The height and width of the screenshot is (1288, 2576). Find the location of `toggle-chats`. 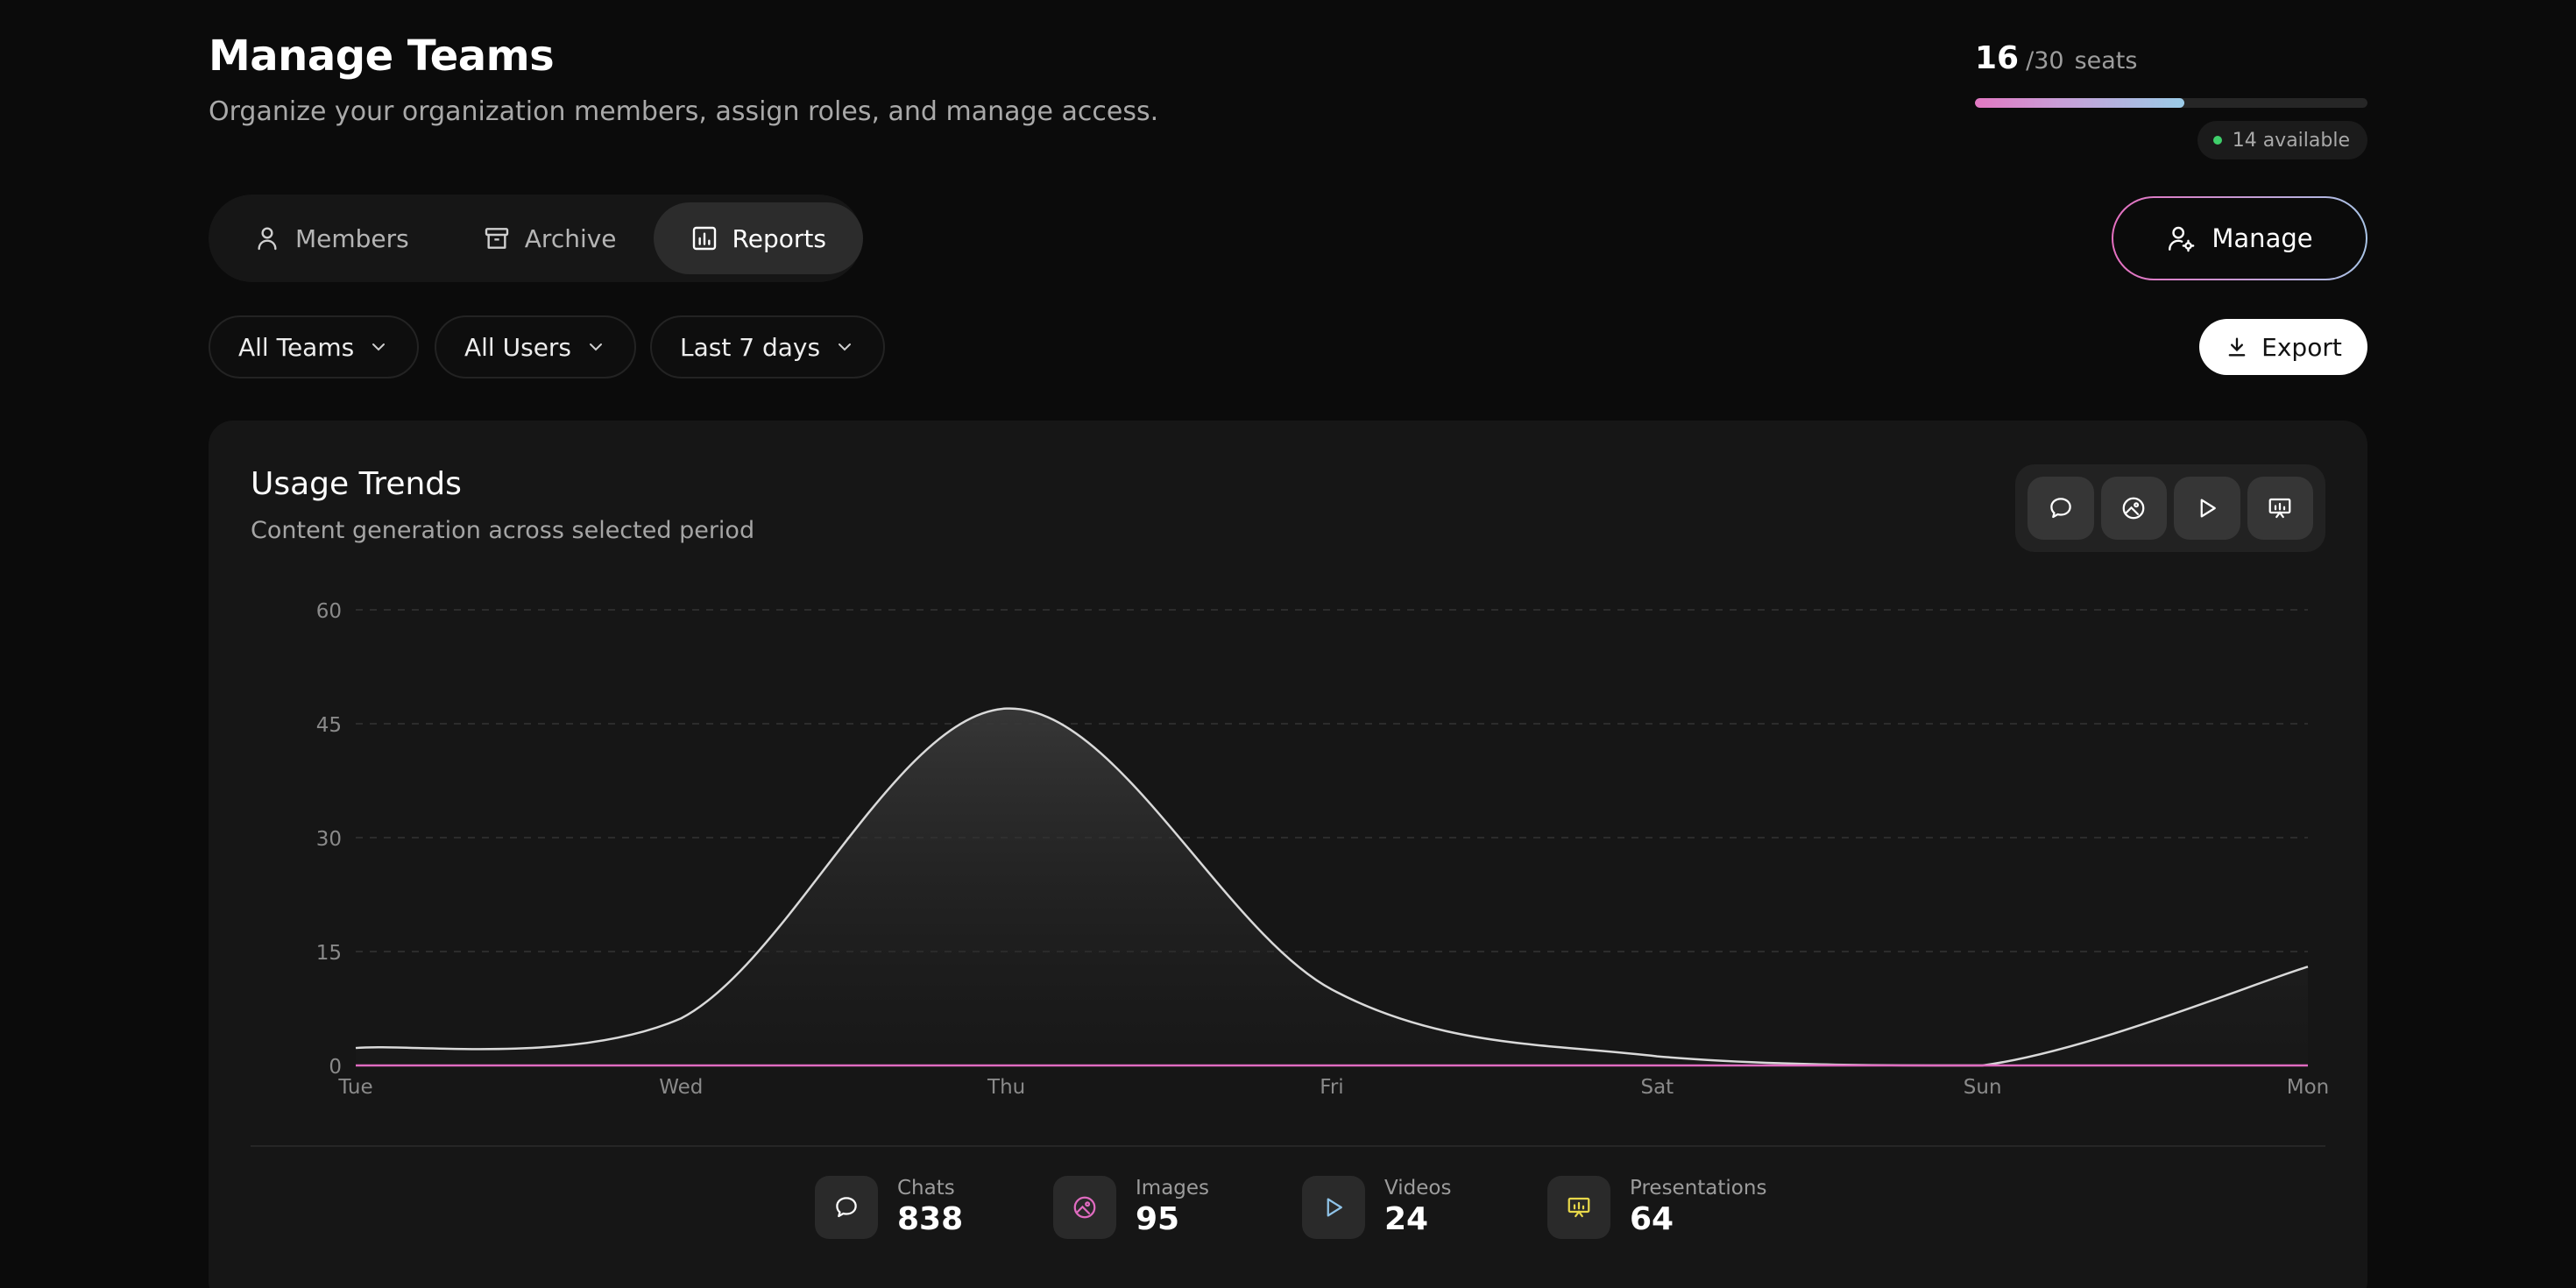

toggle-chats is located at coordinates (2061, 508).